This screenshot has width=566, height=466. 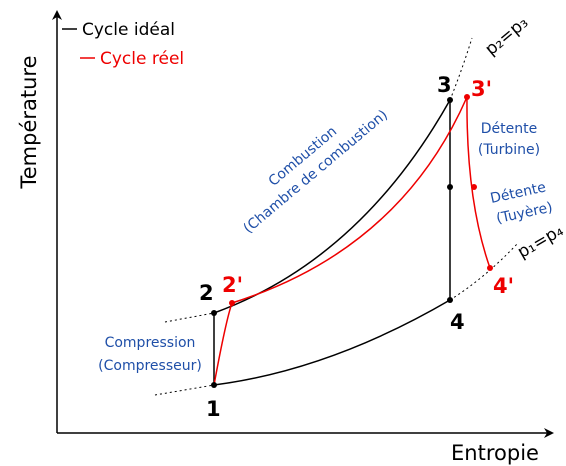 I want to click on isobar-label: p₁=p₄, so click(x=540, y=242).